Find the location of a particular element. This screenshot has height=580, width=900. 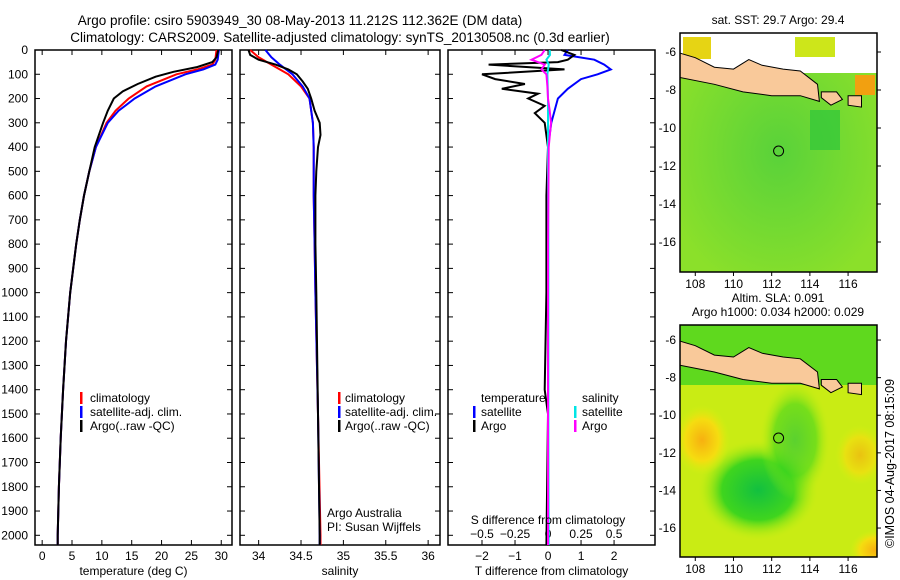

sla-map-axes: 108 110 112 114 116 -6 -8 -10 -12 -14 -16 is located at coordinates (770, 450).